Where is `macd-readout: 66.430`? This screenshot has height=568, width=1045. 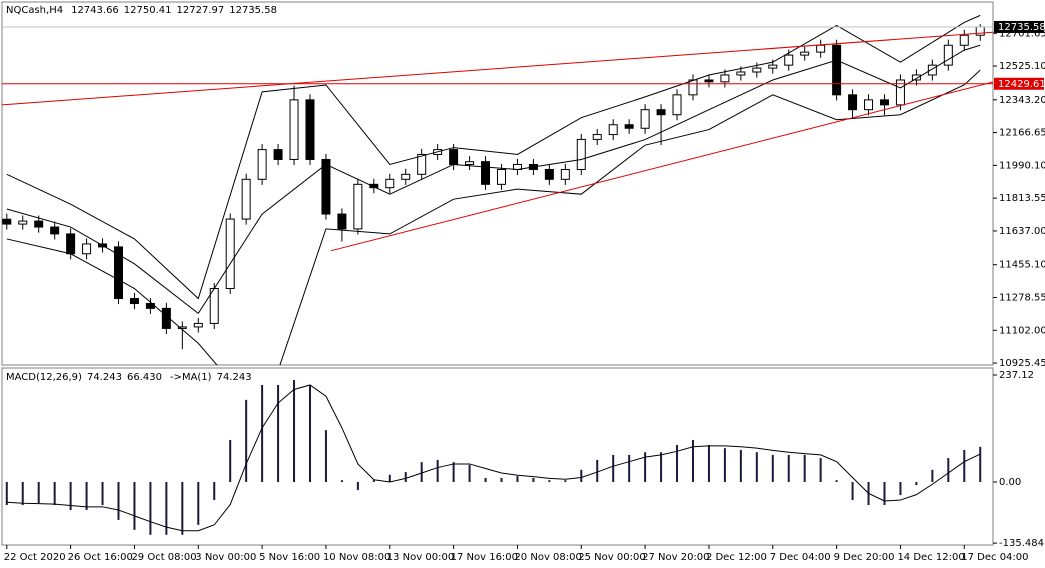 macd-readout: 66.430 is located at coordinates (144, 377).